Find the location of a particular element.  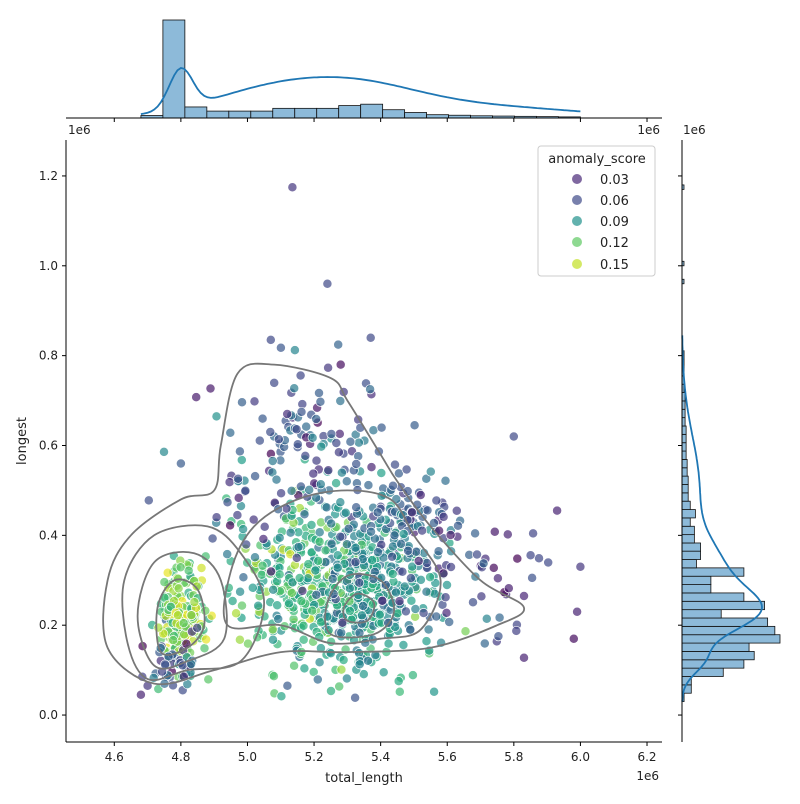

y-tick-label: 1.0 is located at coordinates (48, 266).